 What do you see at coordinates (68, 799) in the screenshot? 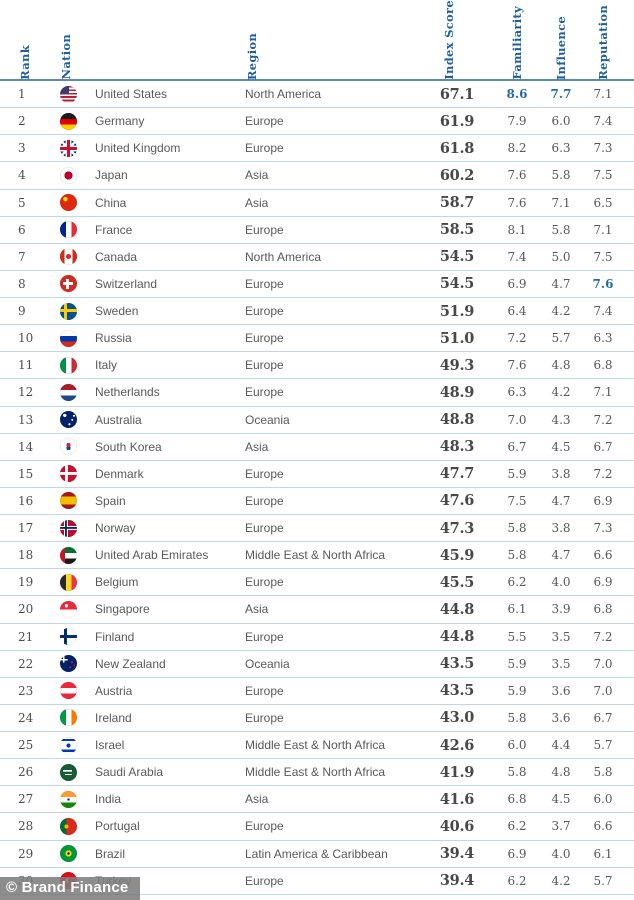
I see `flag-icon-india` at bounding box center [68, 799].